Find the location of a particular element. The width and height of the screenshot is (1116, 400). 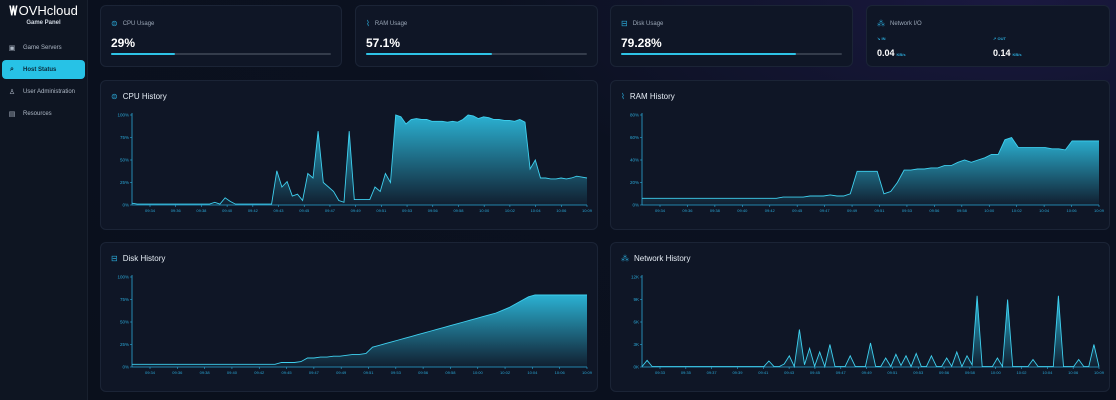

network-icon: ⁂ is located at coordinates (881, 23).